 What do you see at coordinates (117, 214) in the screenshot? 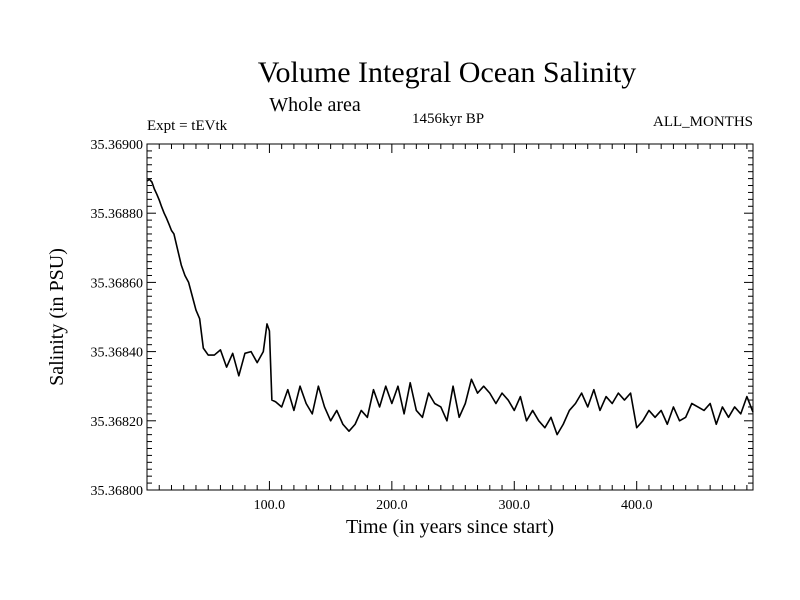
I see `y-tick-label: 35.36880` at bounding box center [117, 214].